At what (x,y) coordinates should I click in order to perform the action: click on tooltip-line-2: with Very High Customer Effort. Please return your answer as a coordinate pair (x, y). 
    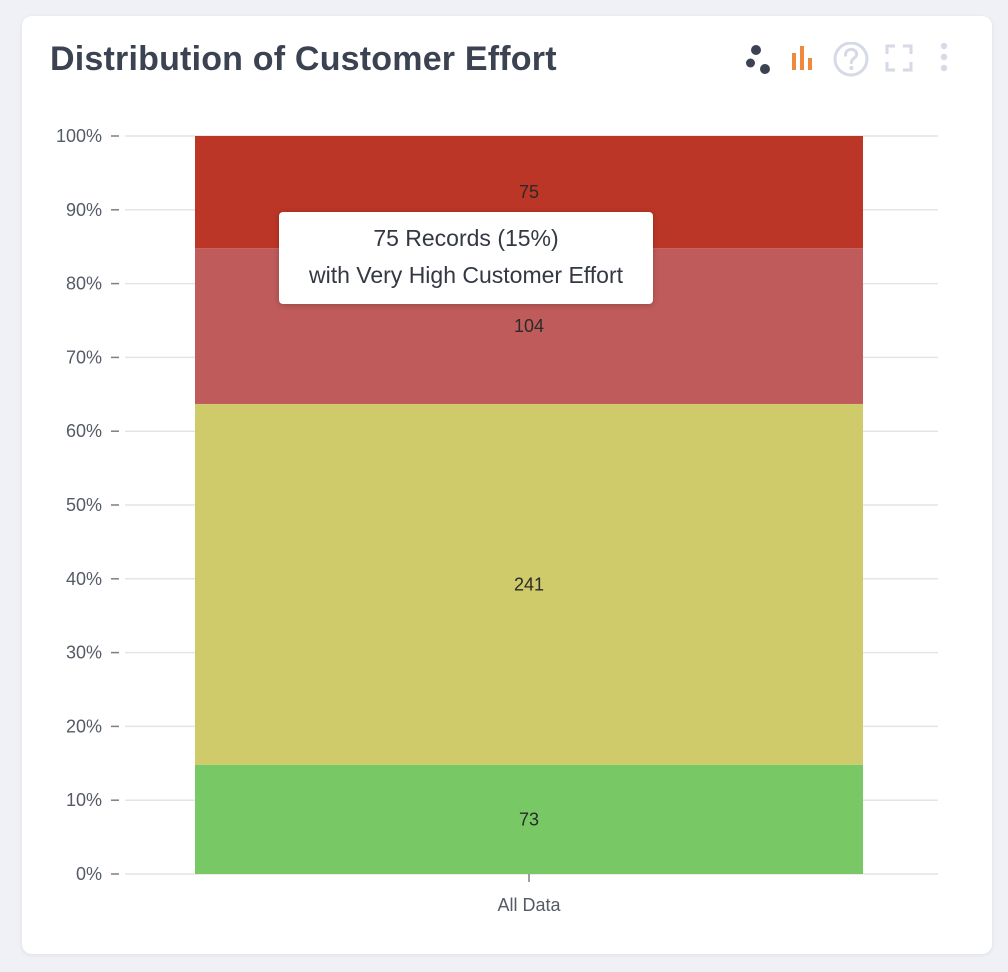
    Looking at the image, I should click on (466, 275).